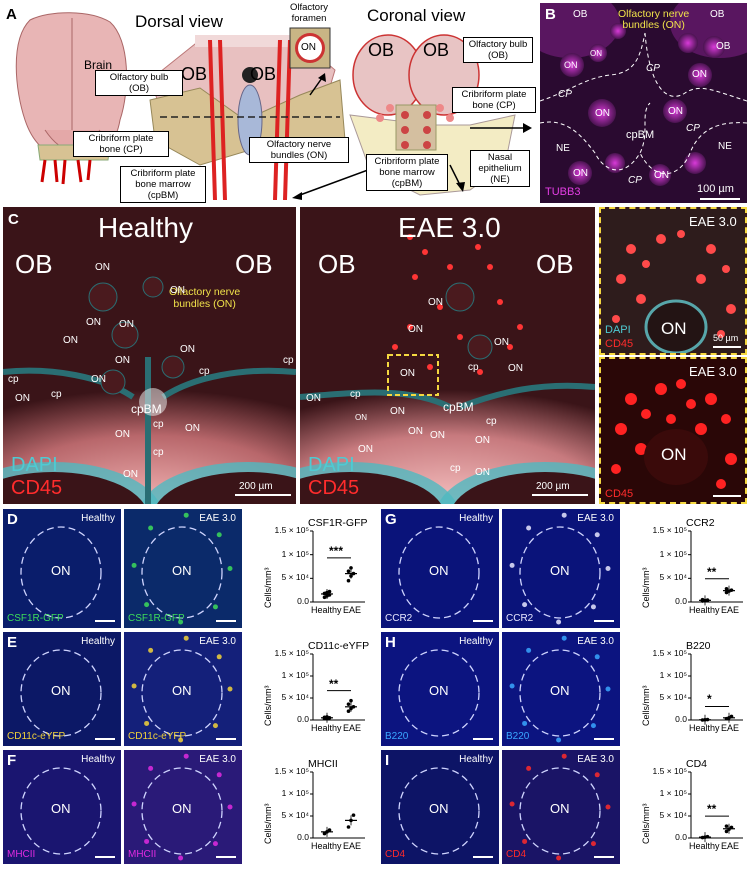  Describe the element at coordinates (681, 837) in the screenshot. I see `i-ytick-0: 0.0` at that location.